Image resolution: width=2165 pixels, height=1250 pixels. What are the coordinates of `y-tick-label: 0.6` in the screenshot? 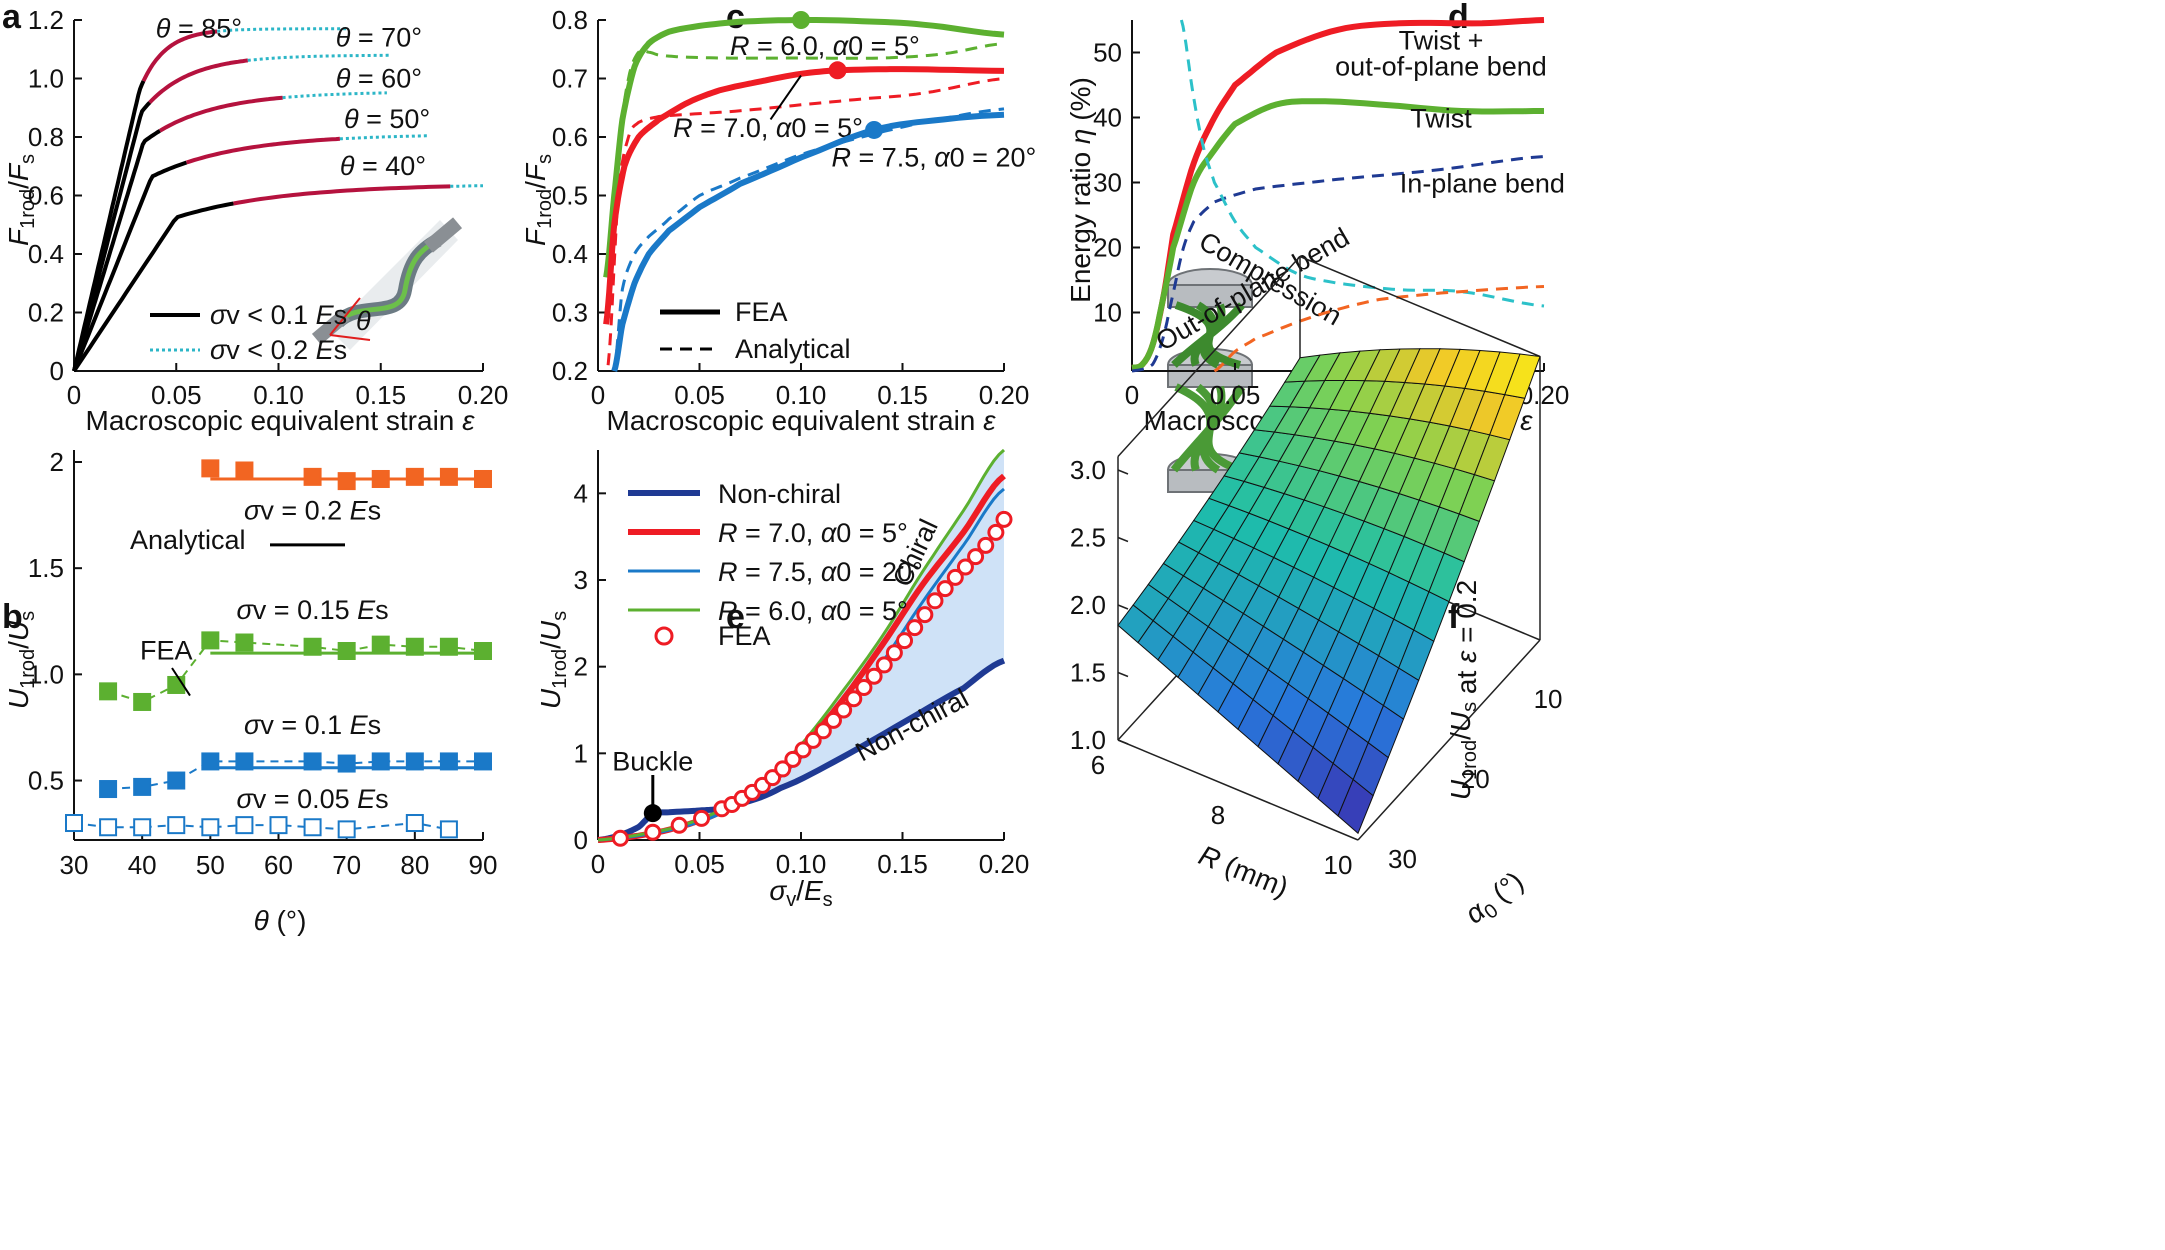 It's located at (570, 137).